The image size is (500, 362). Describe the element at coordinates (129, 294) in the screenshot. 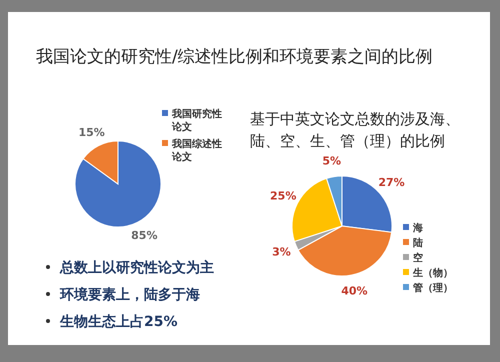

I see `text: 环境要素上，陆多于海` at that location.